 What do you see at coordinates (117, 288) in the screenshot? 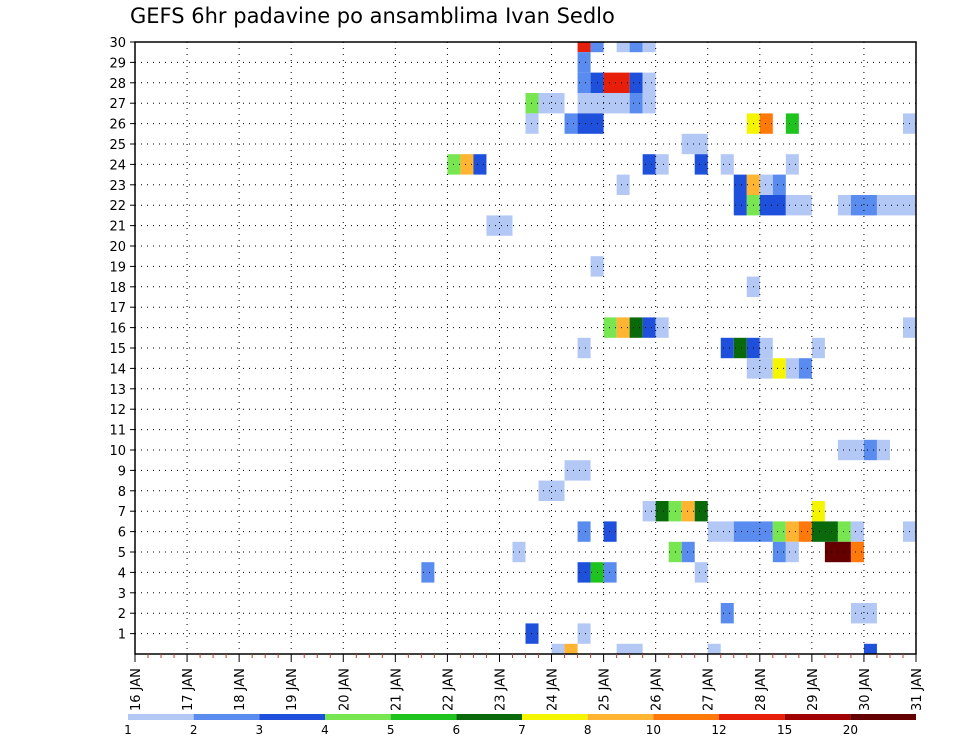
I see `y-tick-label: 18` at bounding box center [117, 288].